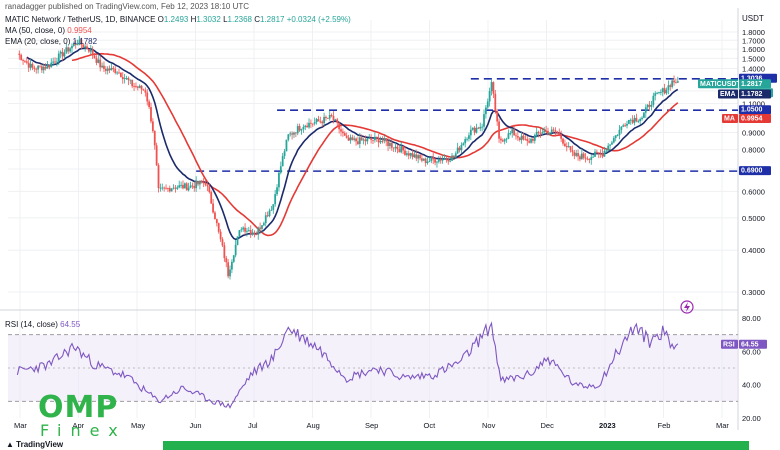 The image size is (780, 450). I want to click on support-resistance-levels, so click(467, 124).